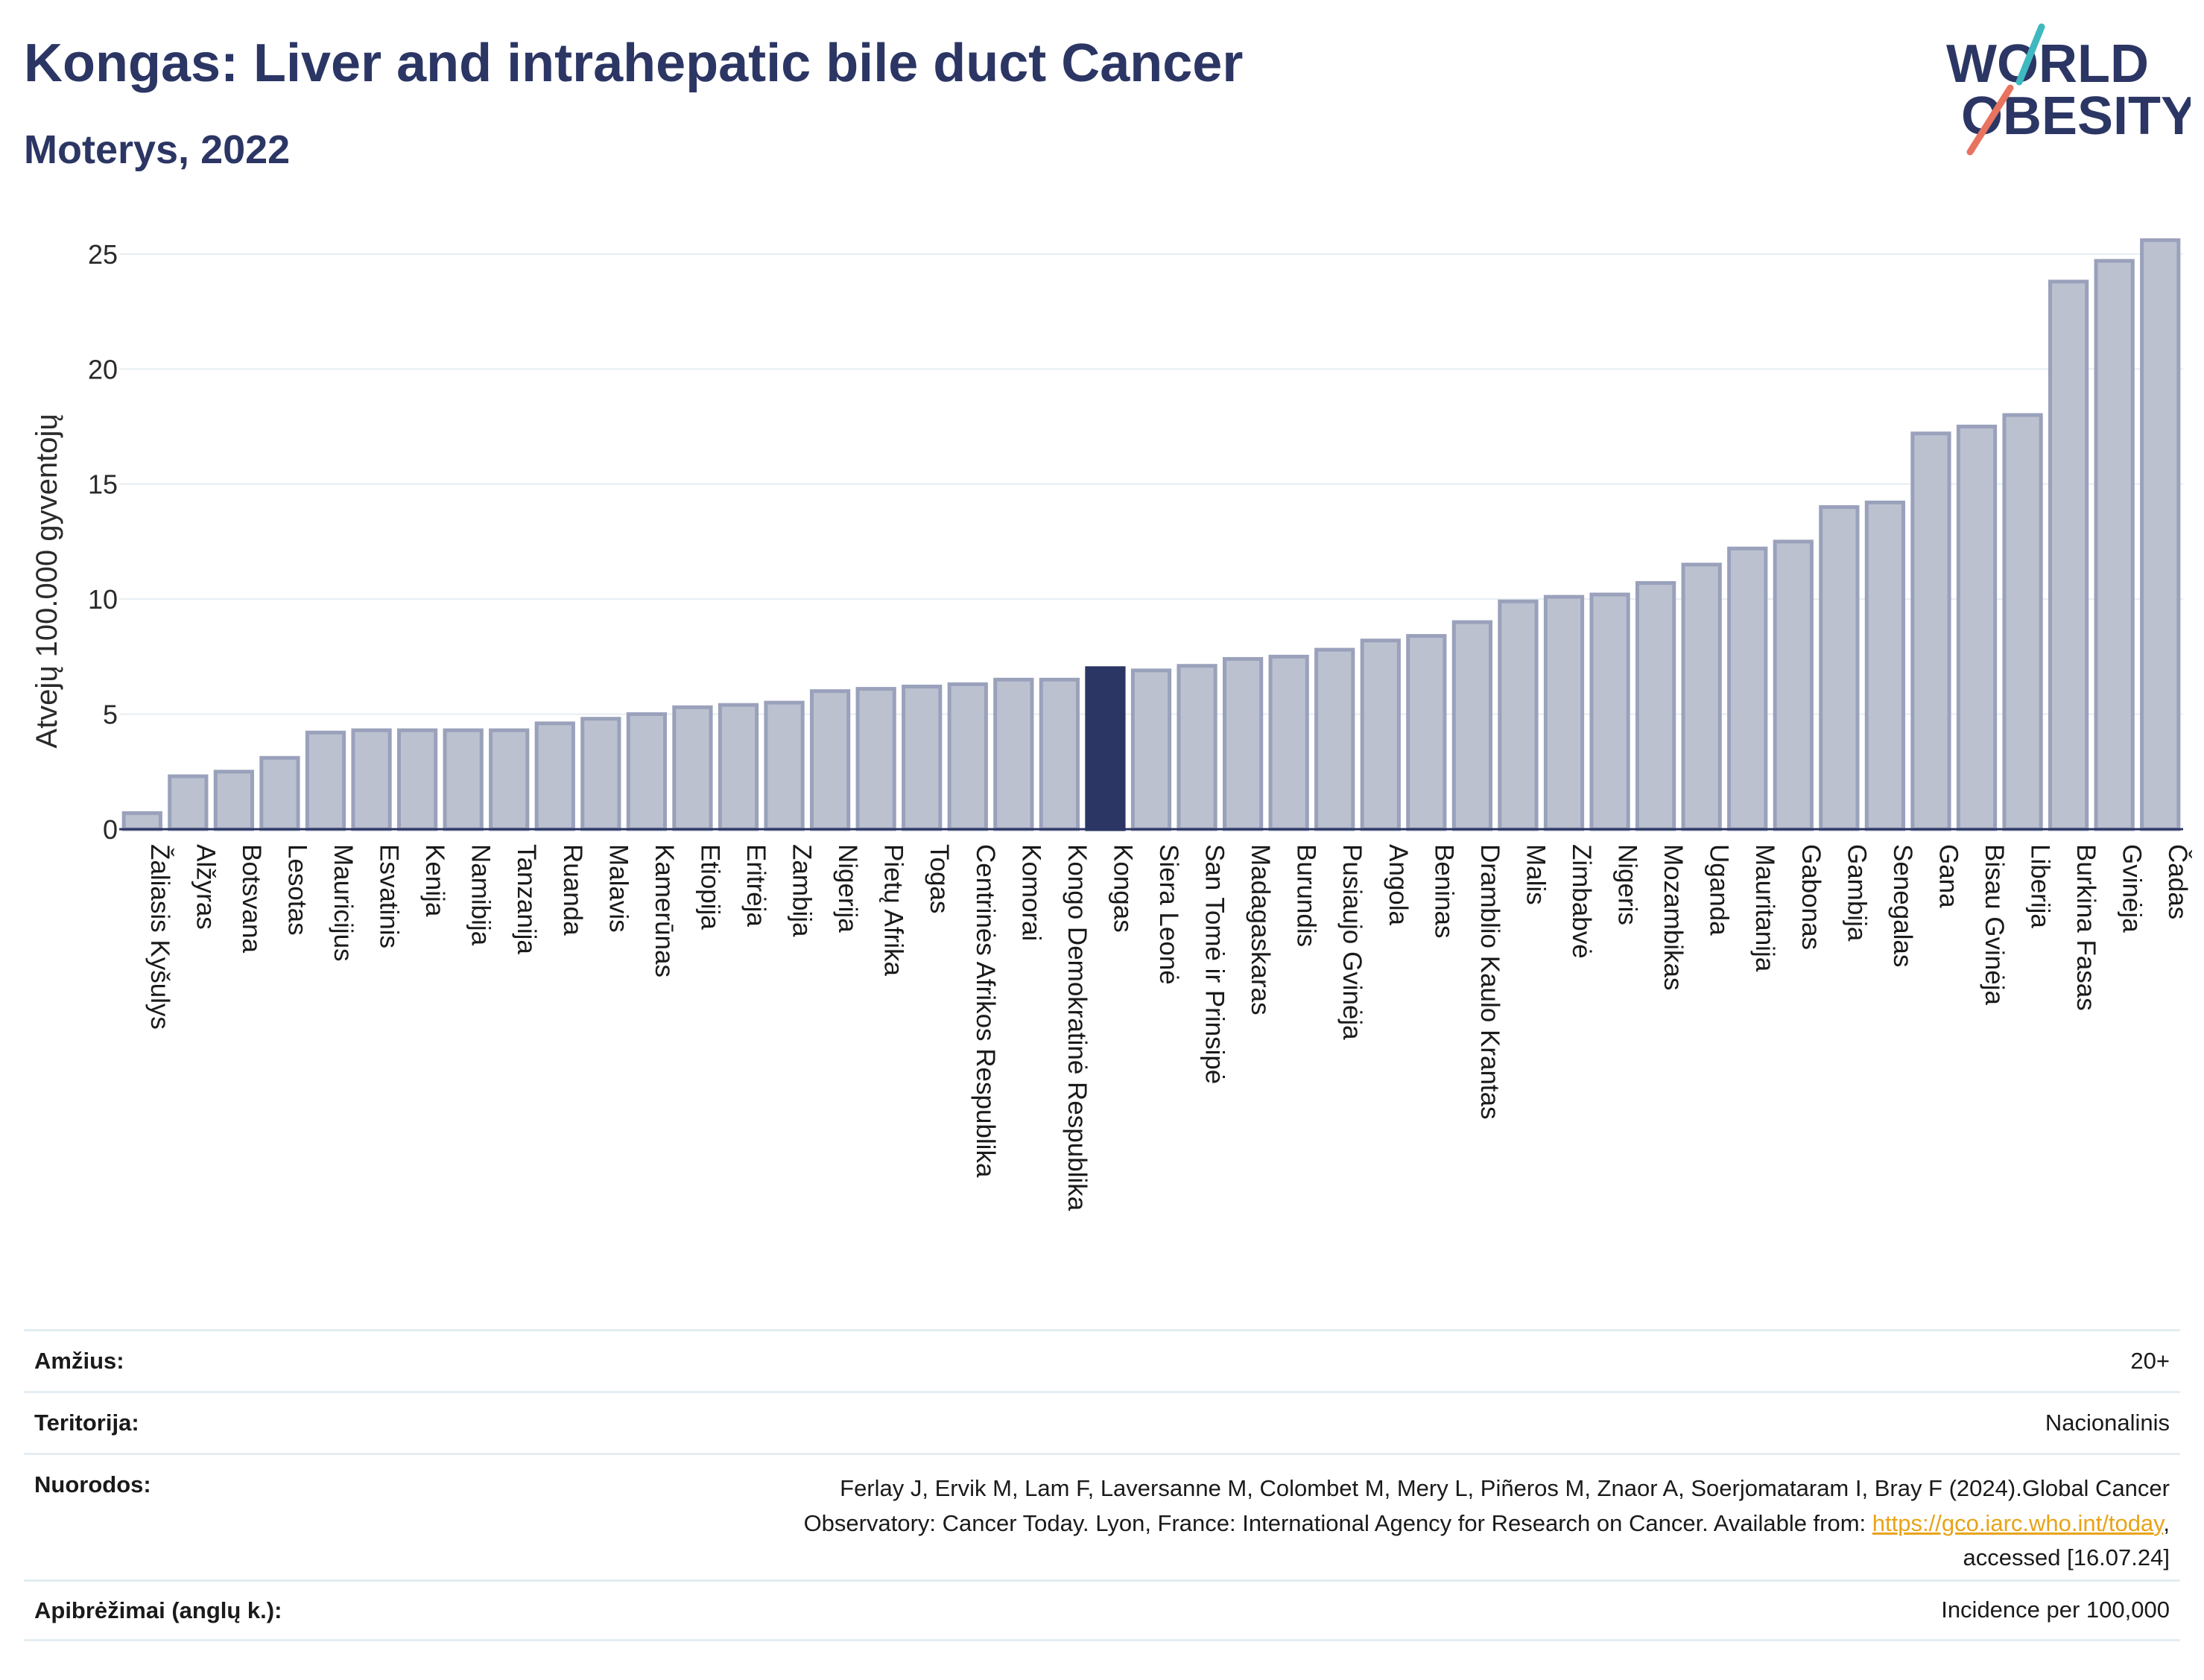  I want to click on reference-line-2-end: ,, so click(2166, 1522).